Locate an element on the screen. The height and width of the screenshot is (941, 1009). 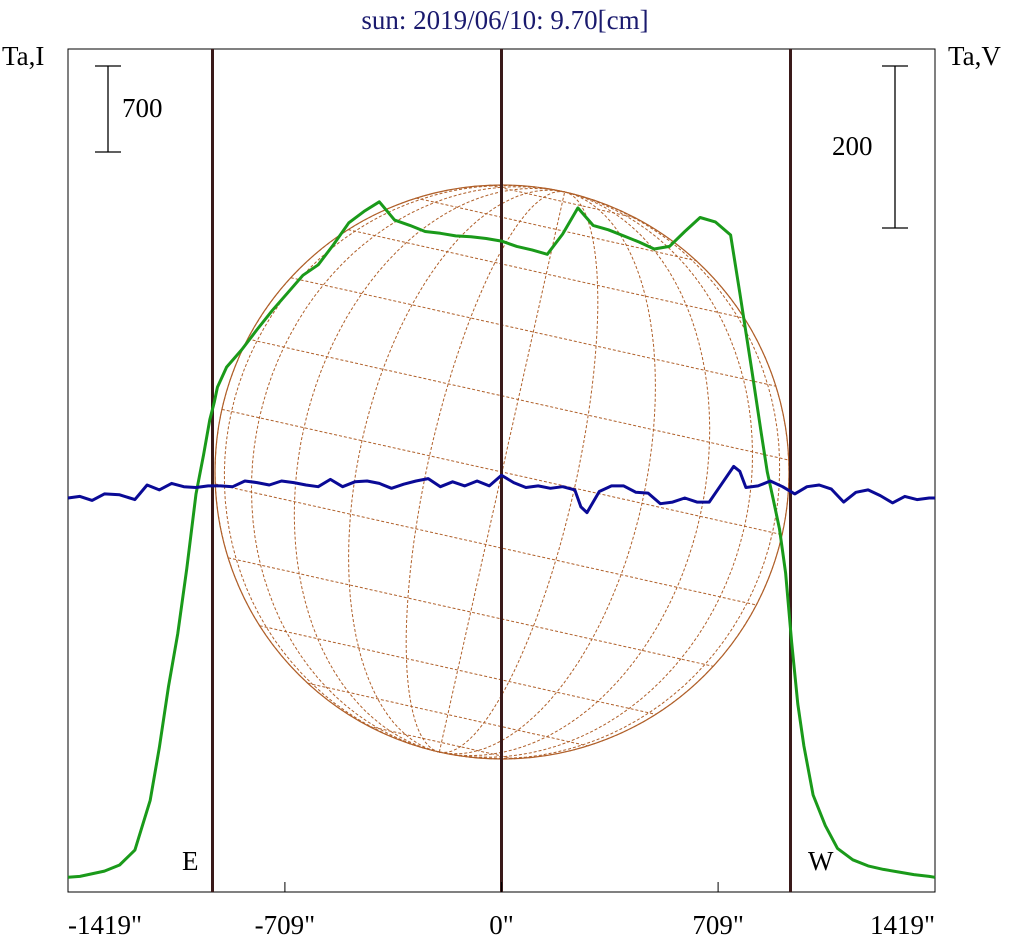
west-label: W is located at coordinates (821, 861).